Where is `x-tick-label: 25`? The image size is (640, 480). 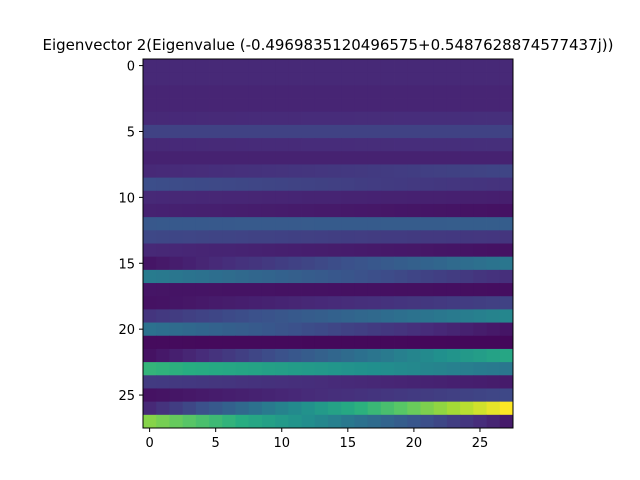
x-tick-label: 25 is located at coordinates (480, 443).